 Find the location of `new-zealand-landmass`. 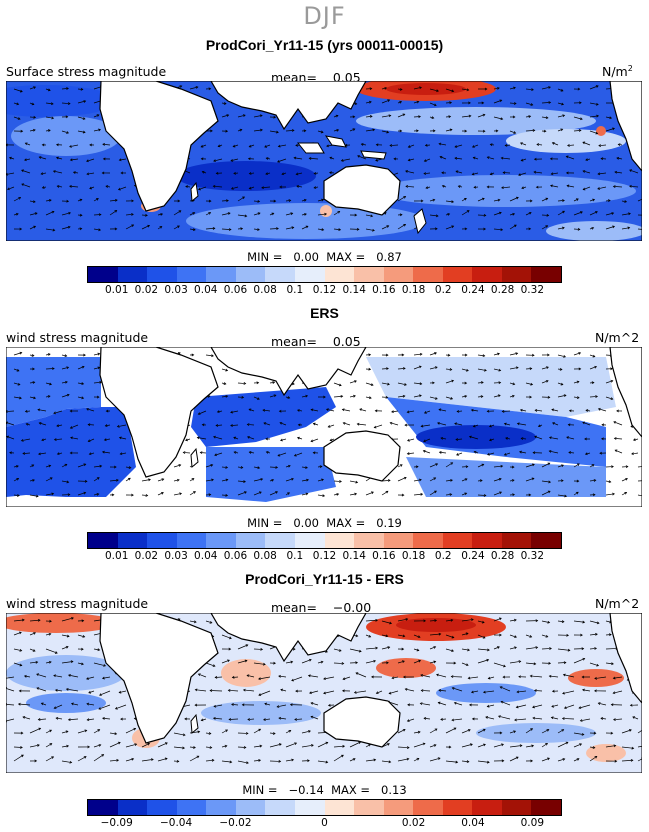

new-zealand-landmass is located at coordinates (420, 221).